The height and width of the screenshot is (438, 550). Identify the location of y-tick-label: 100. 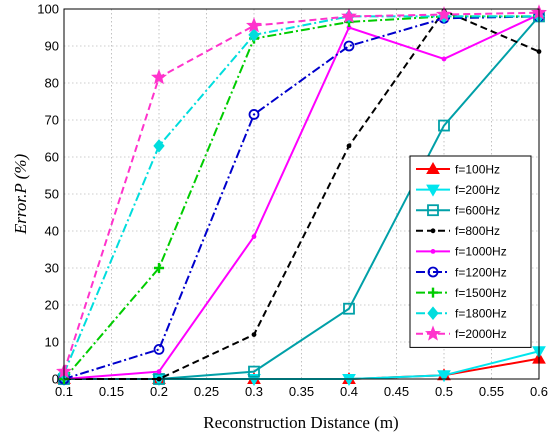
(48, 9).